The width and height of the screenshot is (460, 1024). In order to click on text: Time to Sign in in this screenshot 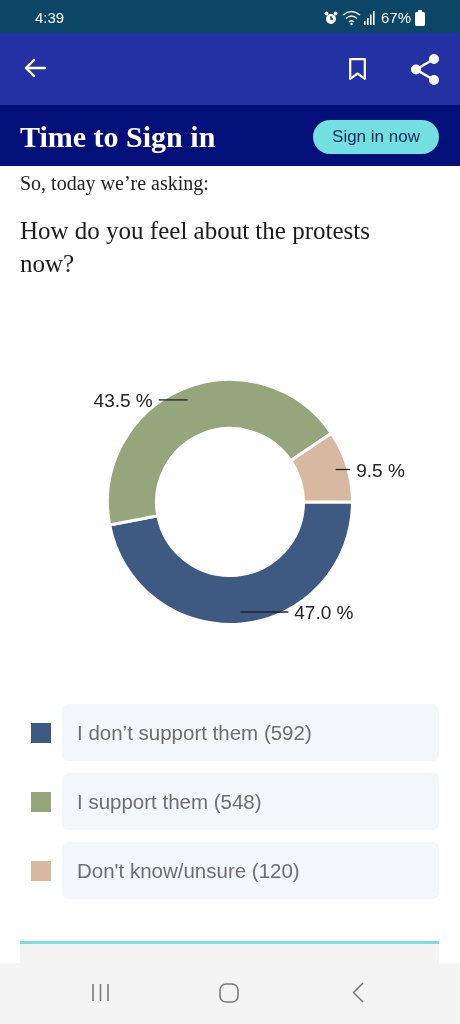, I will do `click(118, 137)`.